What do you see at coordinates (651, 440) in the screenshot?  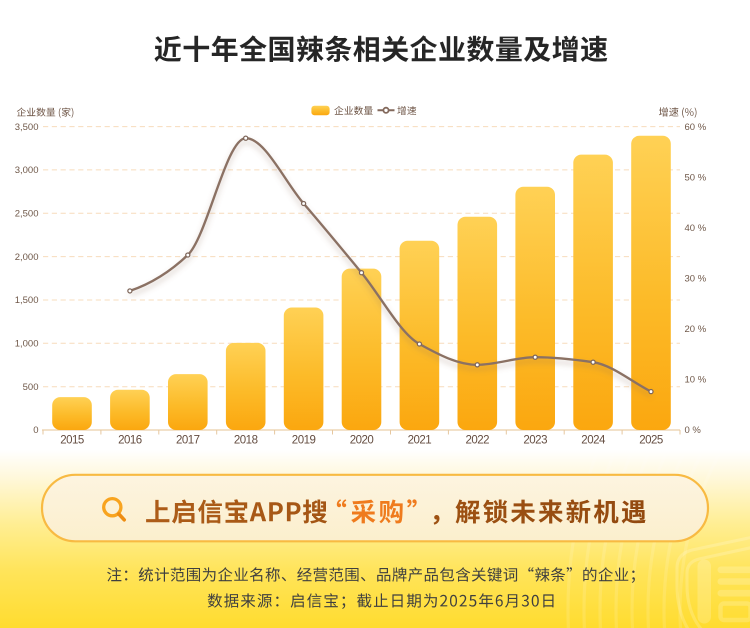 I see `svg-text: 2025` at bounding box center [651, 440].